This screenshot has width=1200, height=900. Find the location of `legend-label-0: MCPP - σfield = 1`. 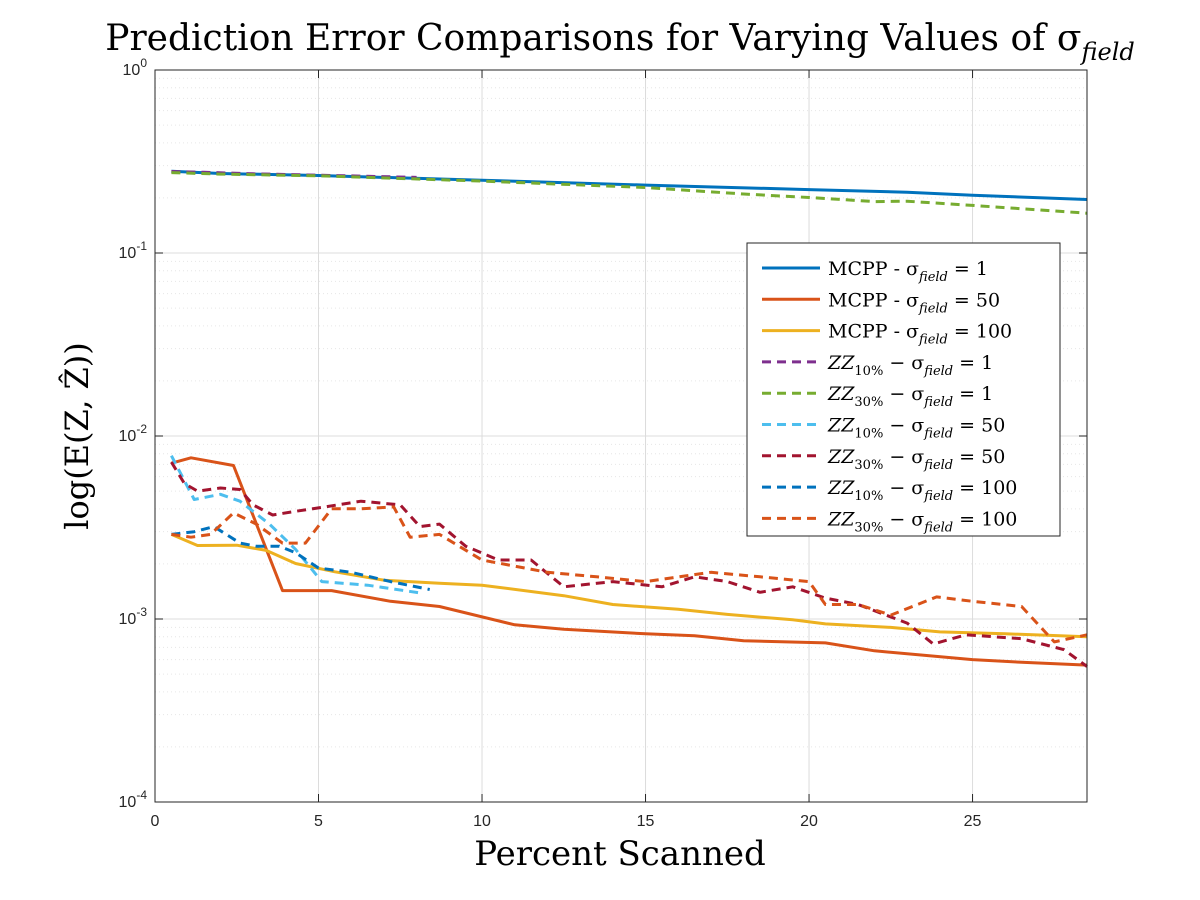

legend-label-0: MCPP - σfield = 1 is located at coordinates (908, 271).